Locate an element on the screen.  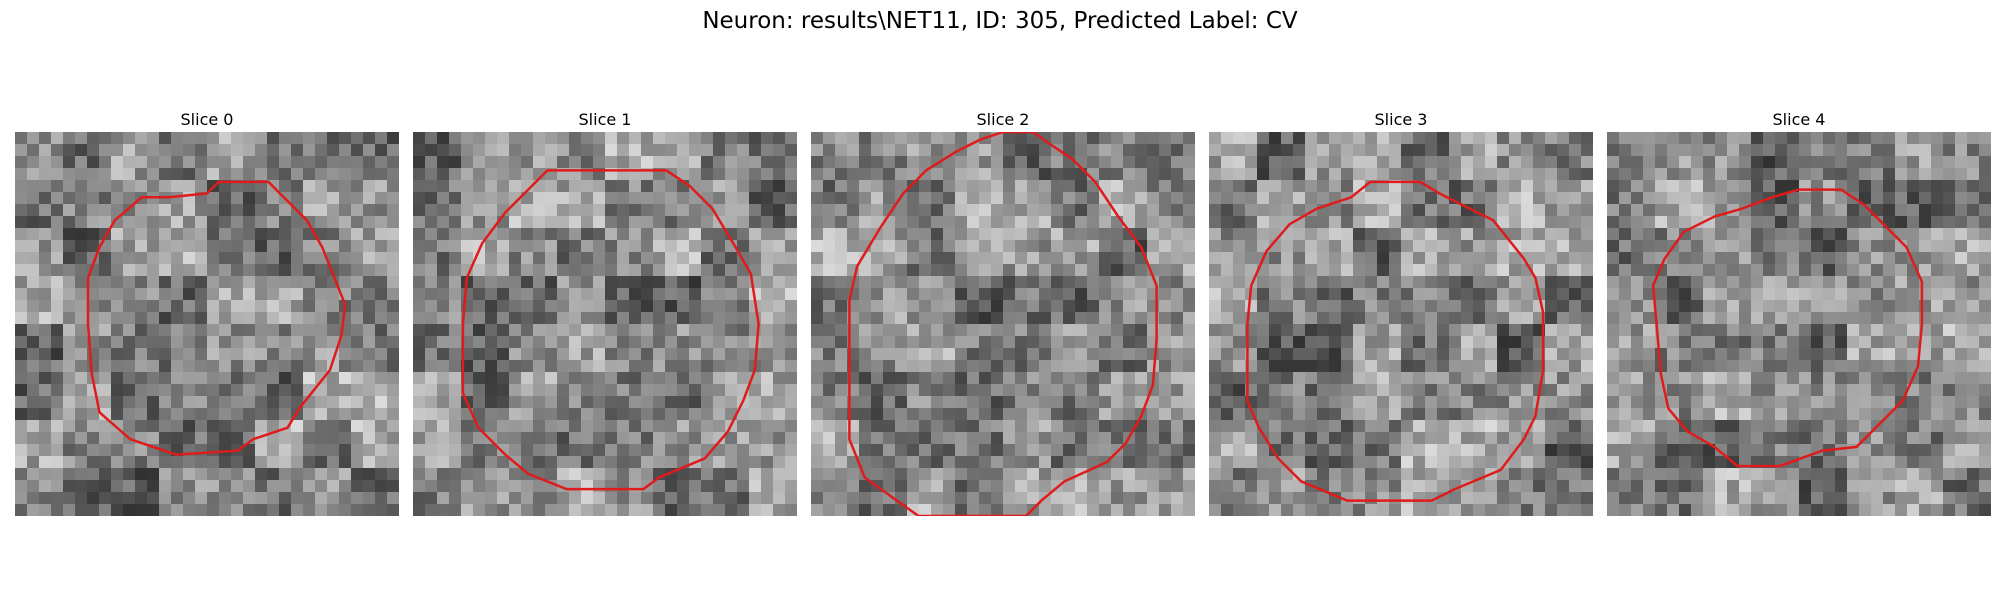
slice-title: Slice 2 is located at coordinates (1003, 120).